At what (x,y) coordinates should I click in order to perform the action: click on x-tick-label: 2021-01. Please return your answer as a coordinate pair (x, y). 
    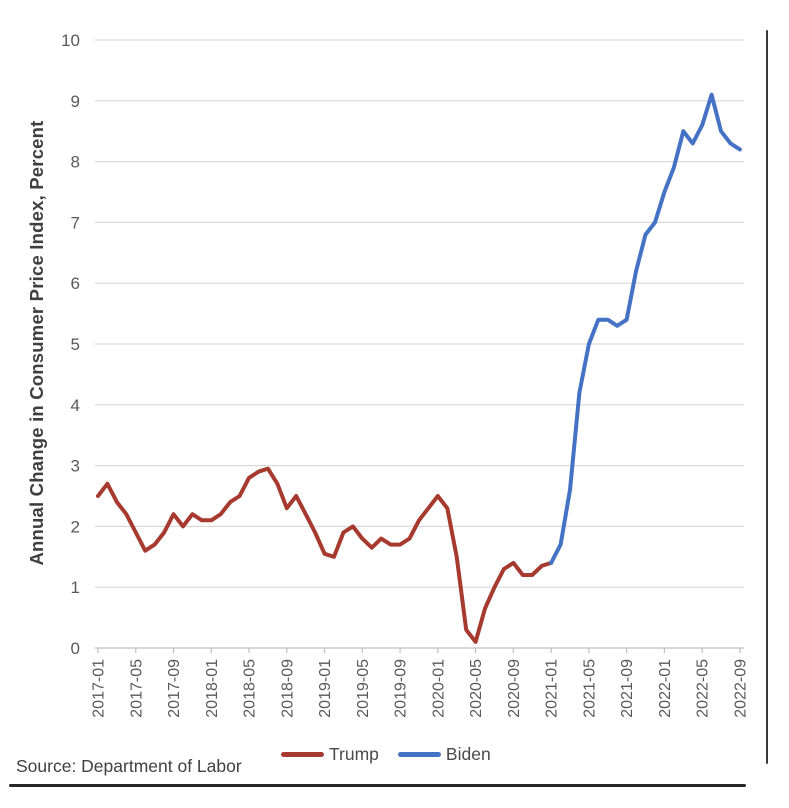
    Looking at the image, I should click on (552, 688).